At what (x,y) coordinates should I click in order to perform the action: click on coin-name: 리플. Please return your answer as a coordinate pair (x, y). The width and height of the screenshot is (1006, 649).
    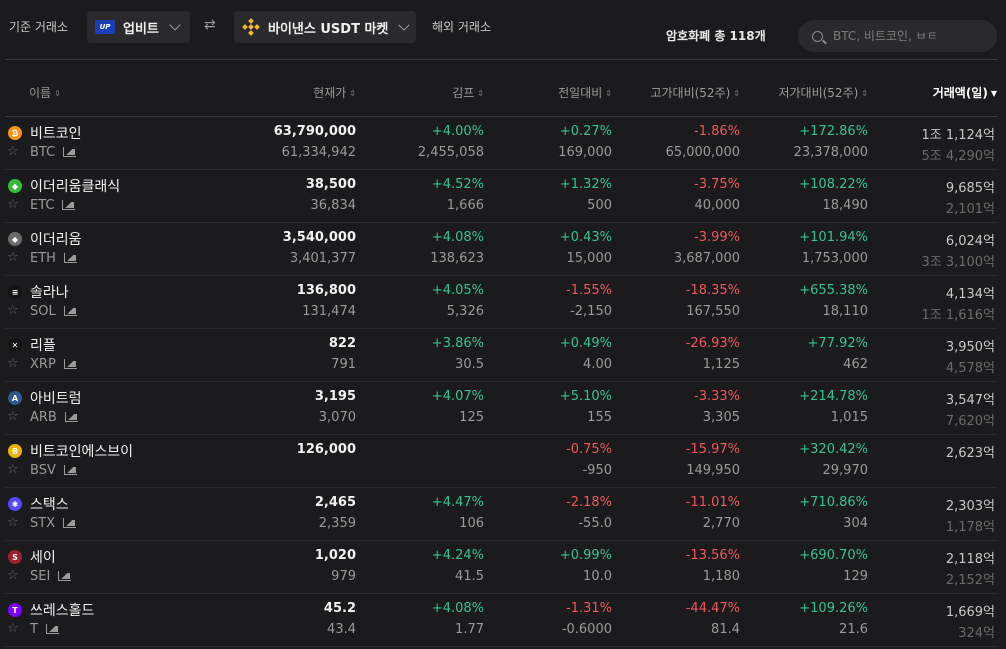
    Looking at the image, I should click on (43, 346).